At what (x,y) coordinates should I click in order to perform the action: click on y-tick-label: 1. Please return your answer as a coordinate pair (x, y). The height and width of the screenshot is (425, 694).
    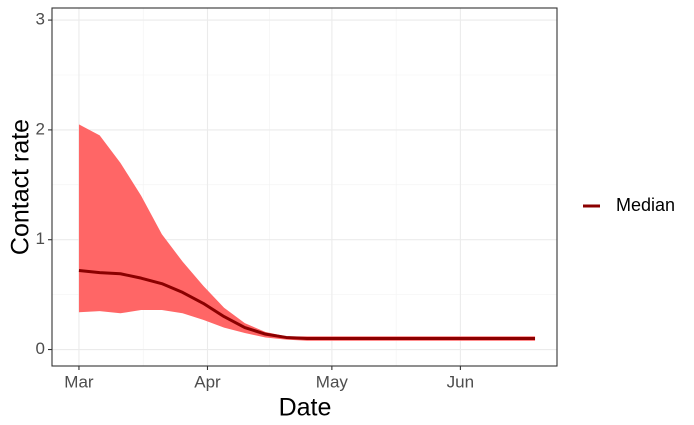
    Looking at the image, I should click on (40, 238).